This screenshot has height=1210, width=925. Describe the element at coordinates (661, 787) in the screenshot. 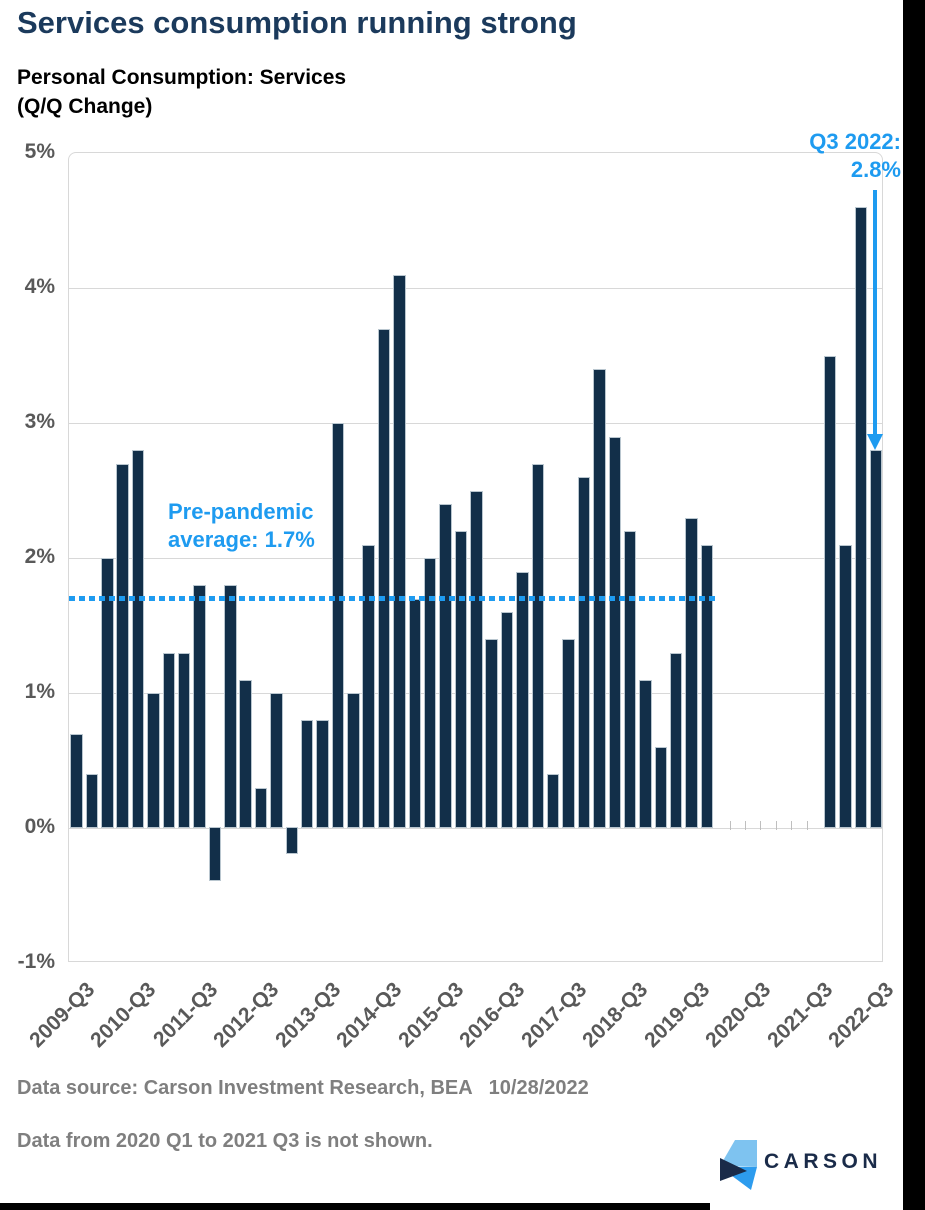

I see `bar-2019-Q1` at that location.